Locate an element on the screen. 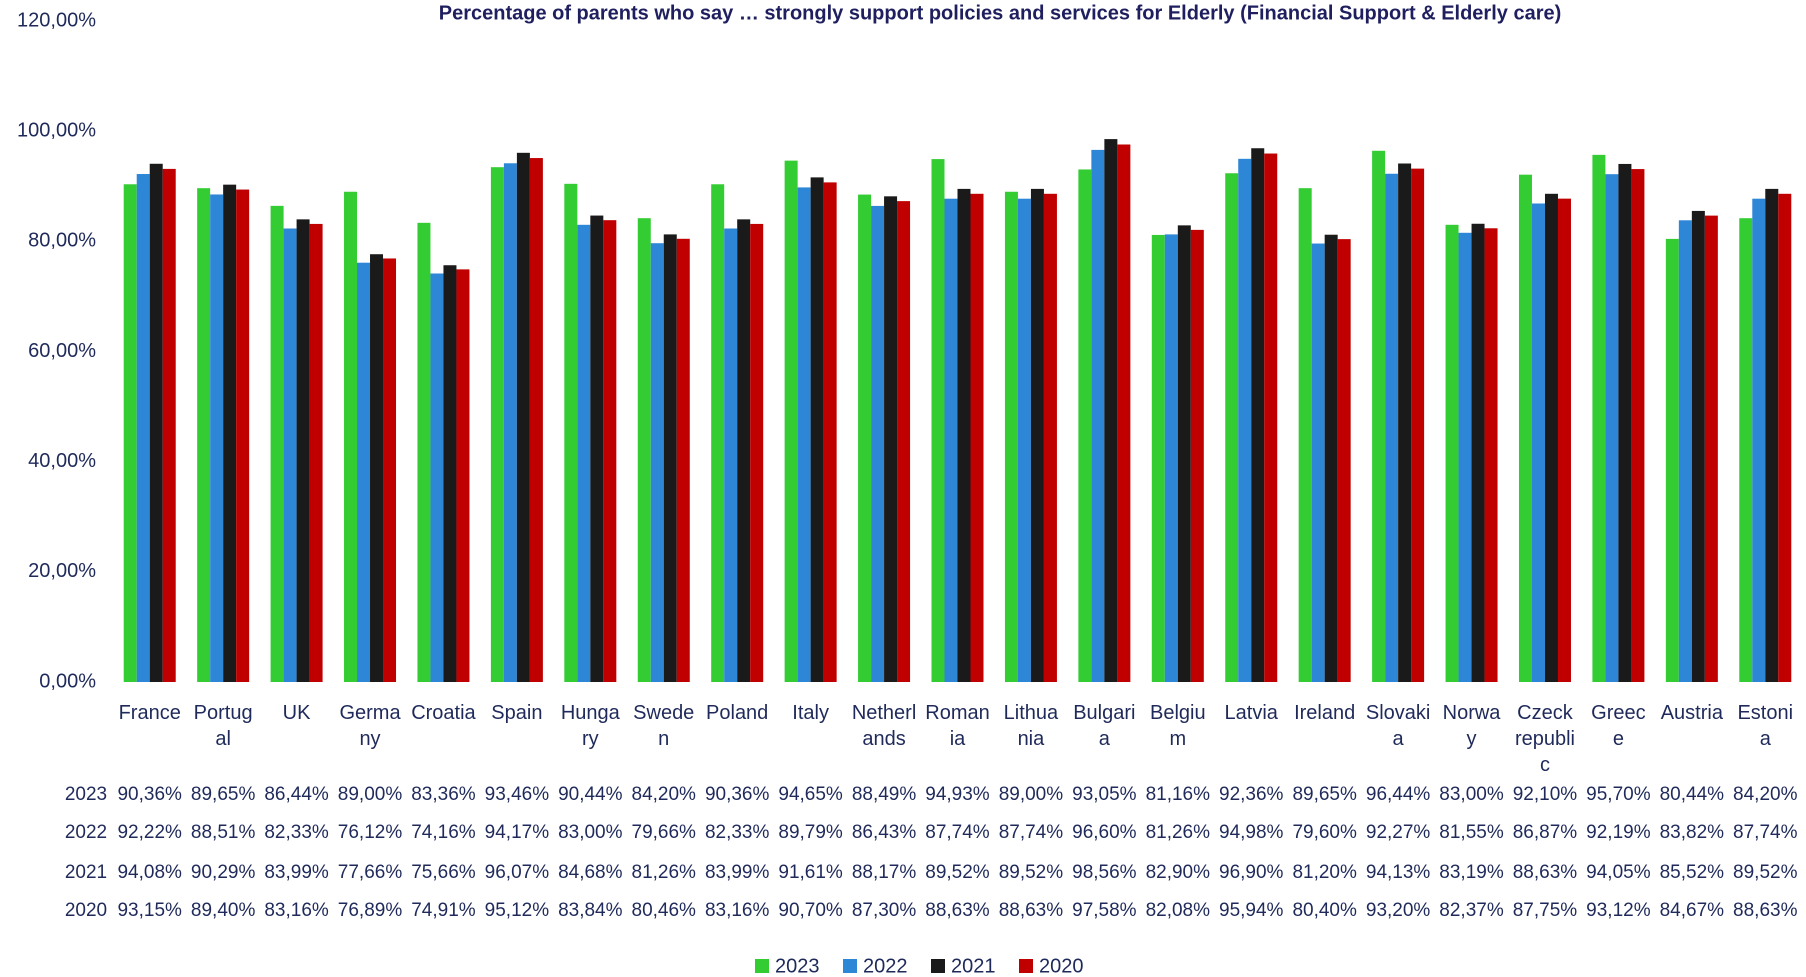  table-cell: 94,65% is located at coordinates (810, 794).